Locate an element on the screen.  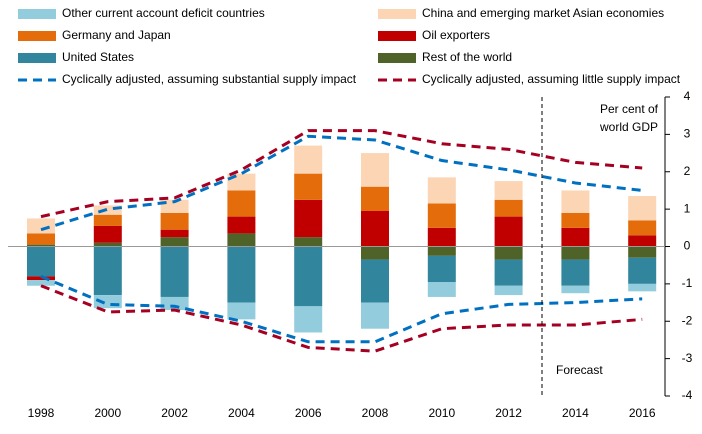
axis-label: Per cent of is located at coordinates (629, 109).